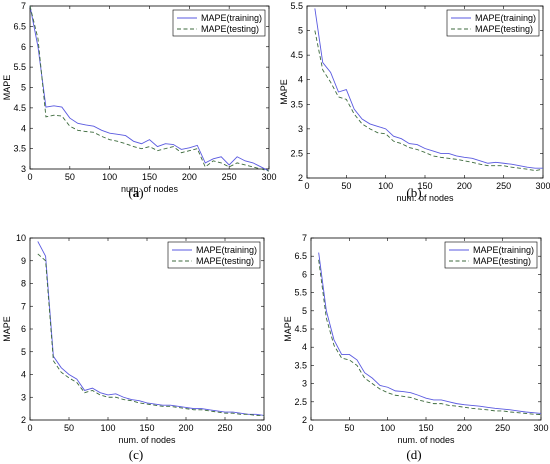 Image resolution: width=550 pixels, height=464 pixels. Describe the element at coordinates (19, 149) in the screenshot. I see `y-tick-label: 3.5` at that location.